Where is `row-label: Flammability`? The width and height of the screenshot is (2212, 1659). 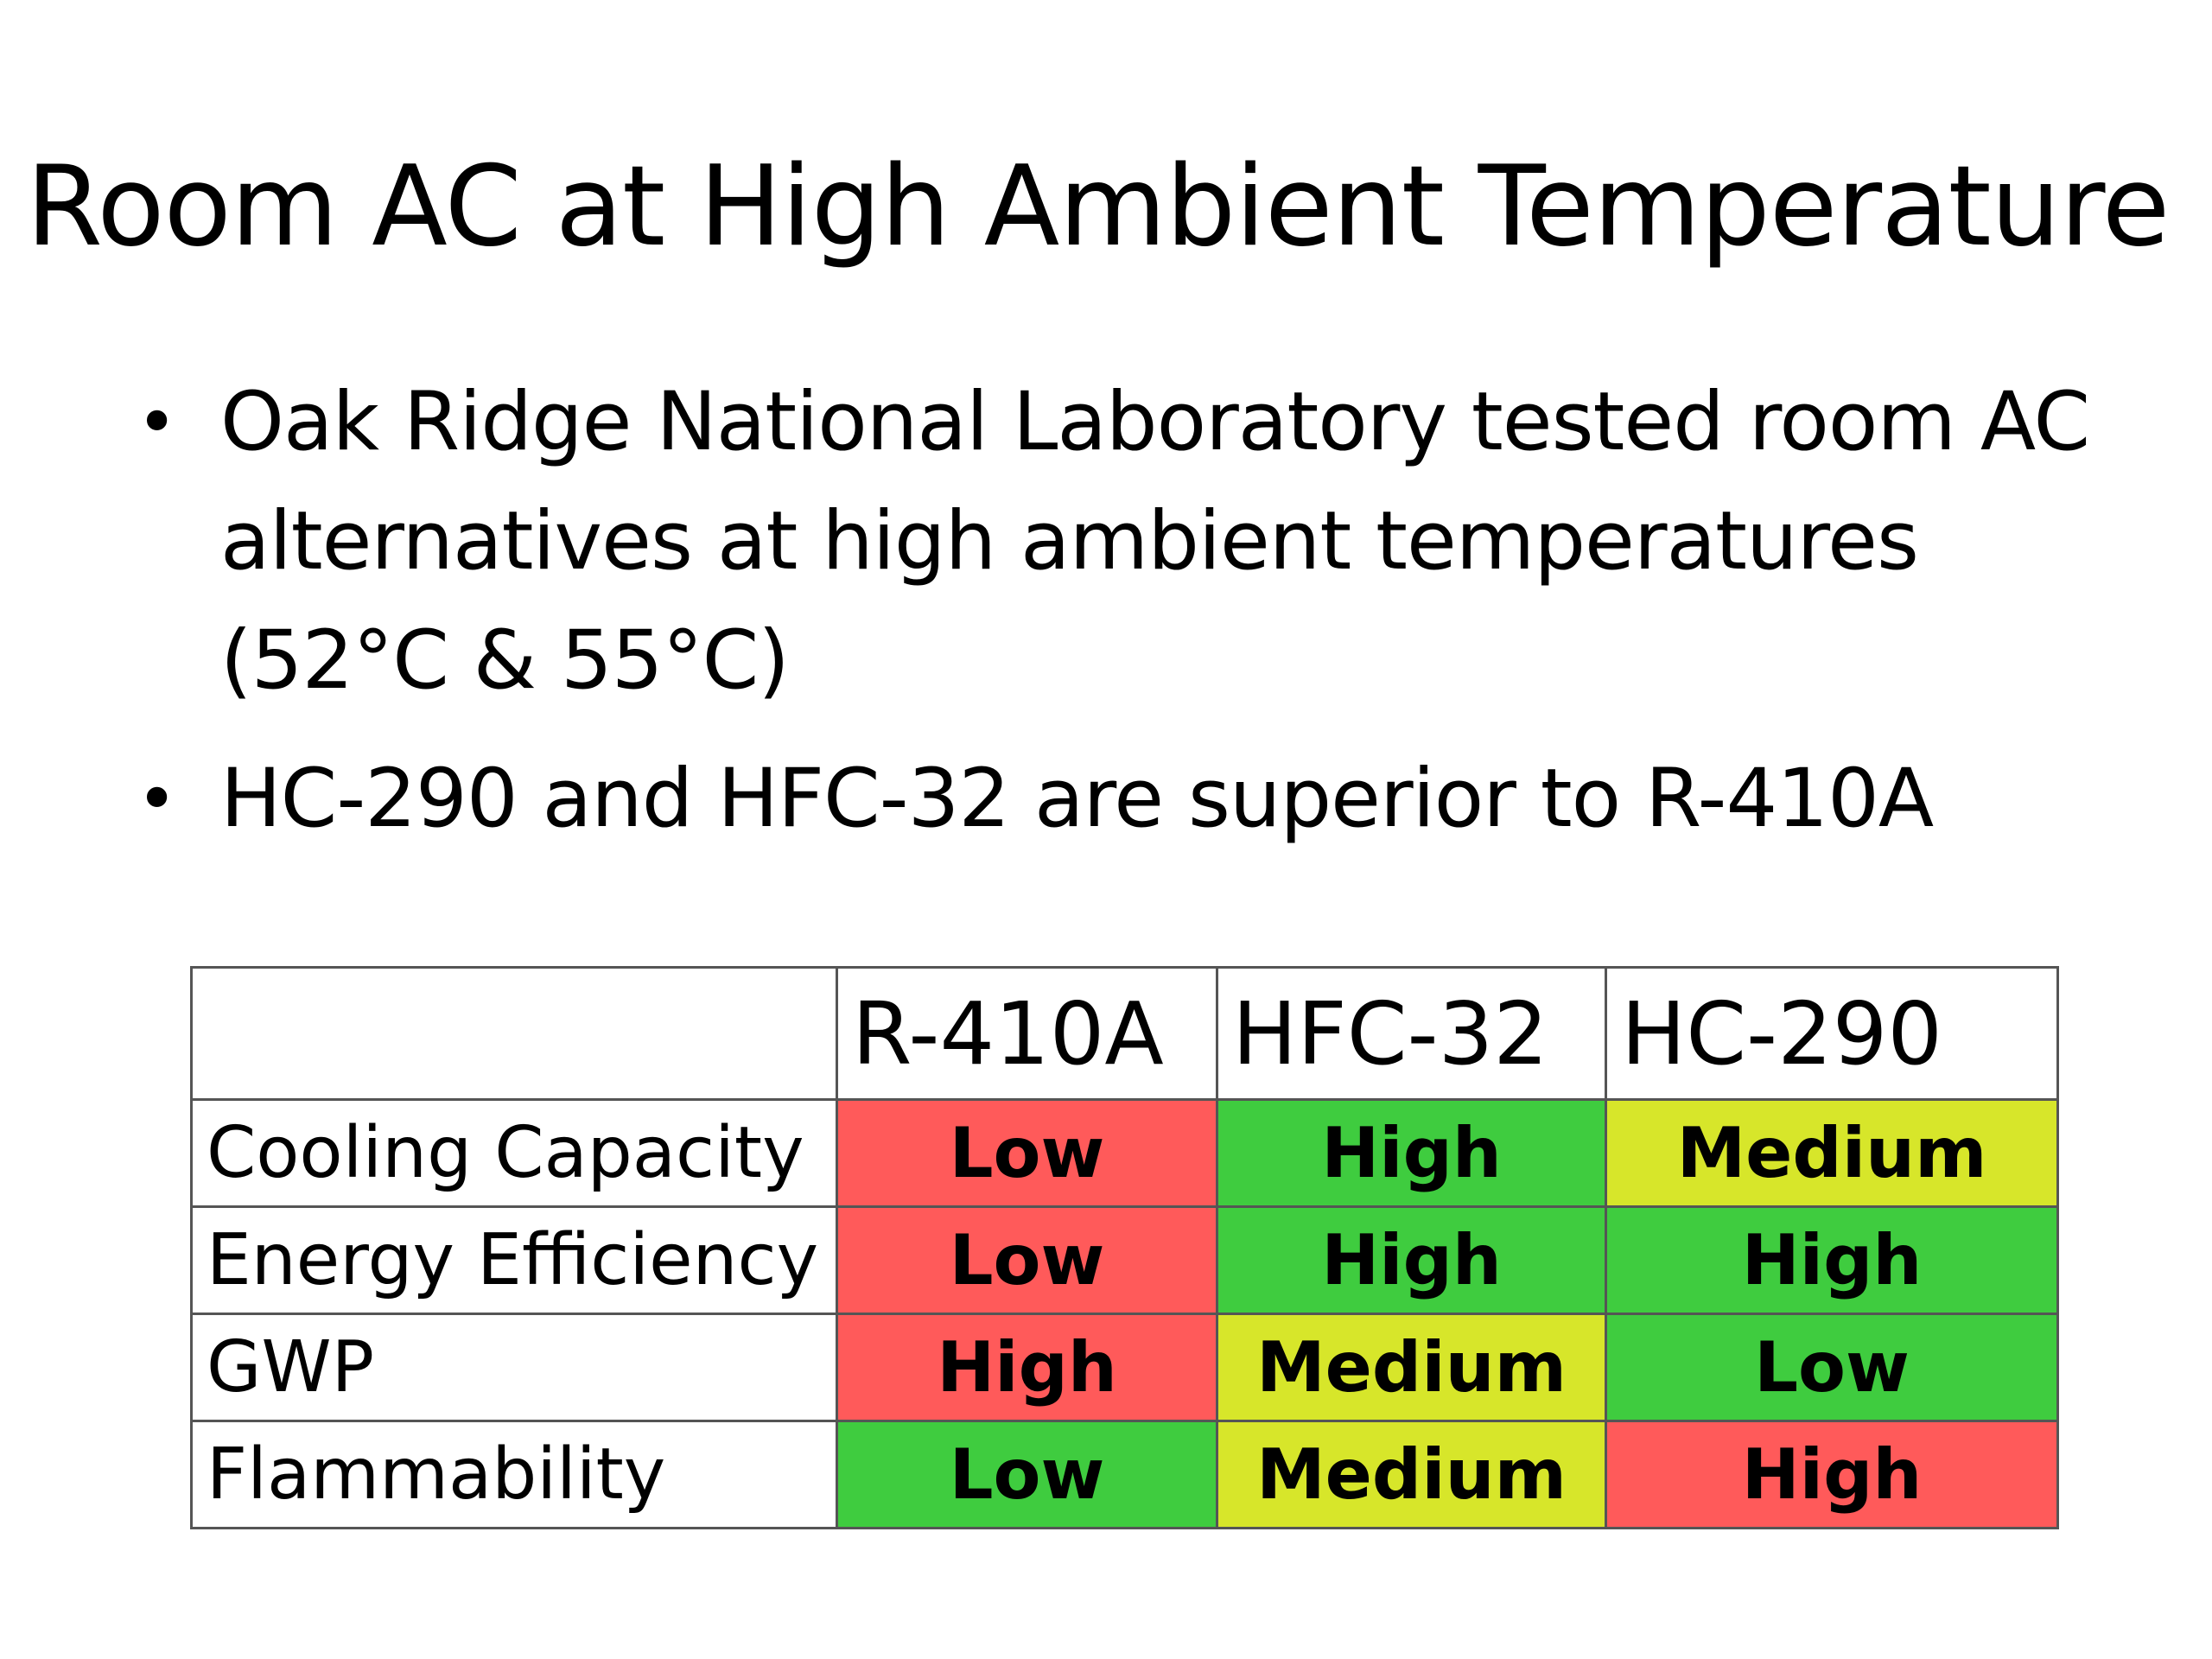
row-label: Flammability is located at coordinates (514, 1474).